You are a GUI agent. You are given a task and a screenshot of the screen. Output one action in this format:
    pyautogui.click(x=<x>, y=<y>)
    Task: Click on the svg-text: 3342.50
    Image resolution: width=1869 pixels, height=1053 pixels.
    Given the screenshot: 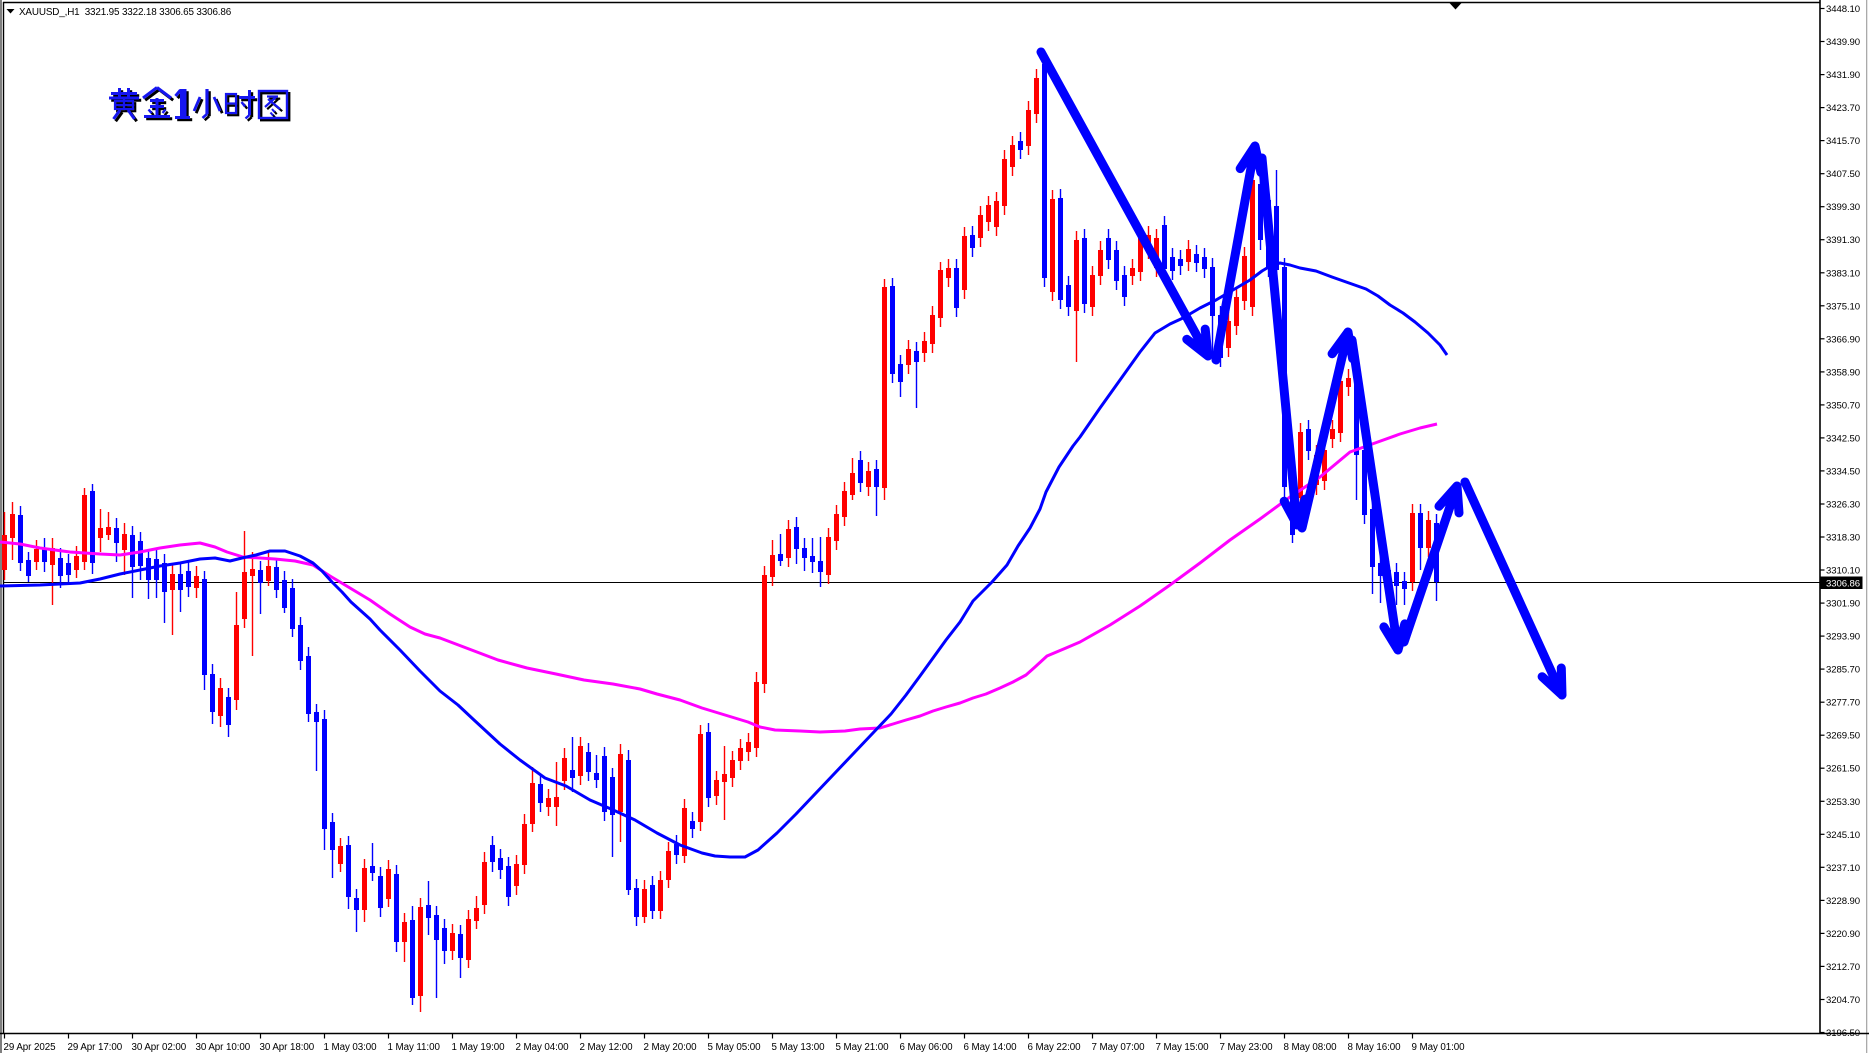 What is the action you would take?
    pyautogui.click(x=1843, y=438)
    